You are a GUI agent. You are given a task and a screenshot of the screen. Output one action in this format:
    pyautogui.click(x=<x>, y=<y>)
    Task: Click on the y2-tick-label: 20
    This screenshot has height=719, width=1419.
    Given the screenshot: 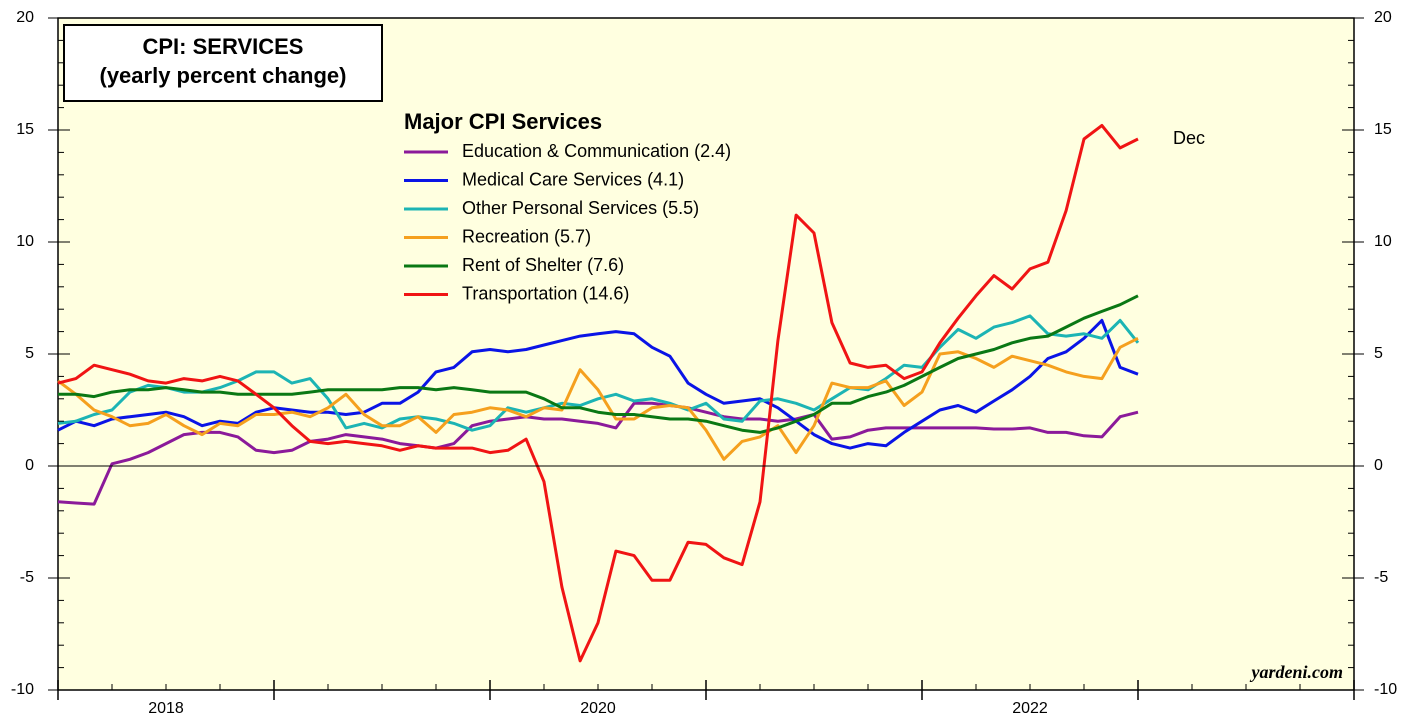 What is the action you would take?
    pyautogui.click(x=1383, y=17)
    